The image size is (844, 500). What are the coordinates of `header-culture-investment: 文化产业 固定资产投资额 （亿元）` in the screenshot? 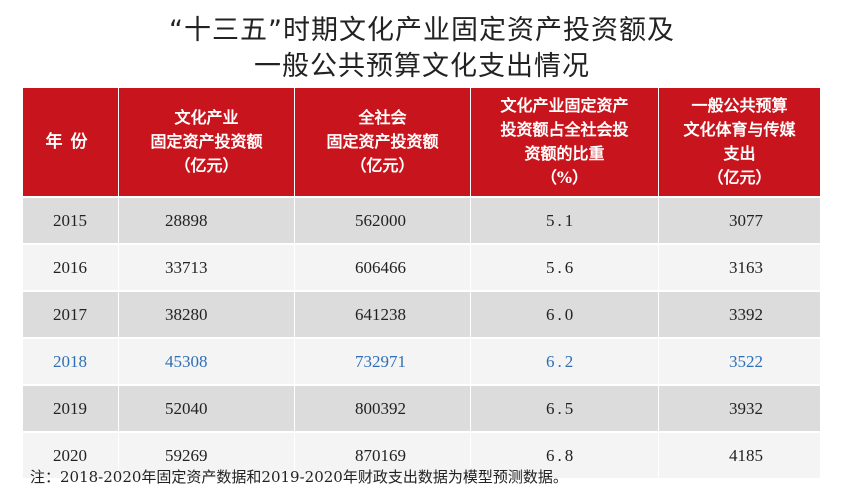 It's located at (206, 142).